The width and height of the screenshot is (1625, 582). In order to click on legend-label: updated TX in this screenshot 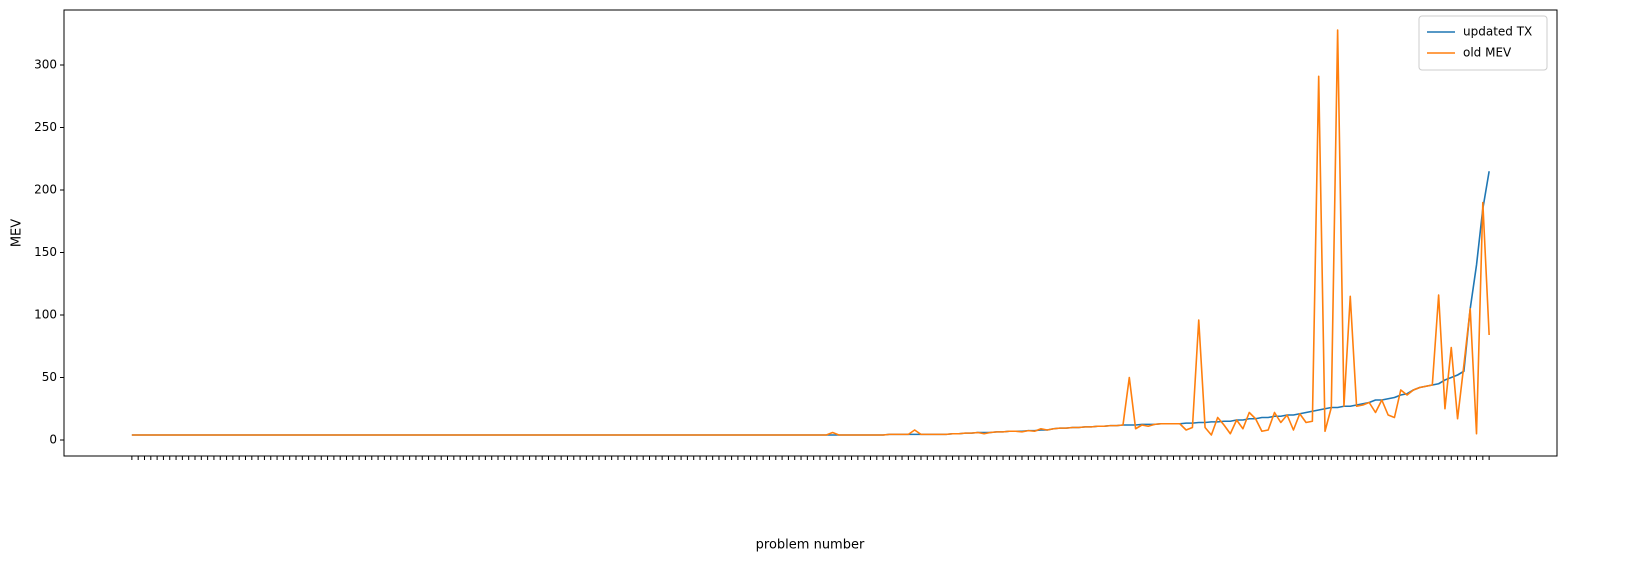, I will do `click(1497, 32)`.